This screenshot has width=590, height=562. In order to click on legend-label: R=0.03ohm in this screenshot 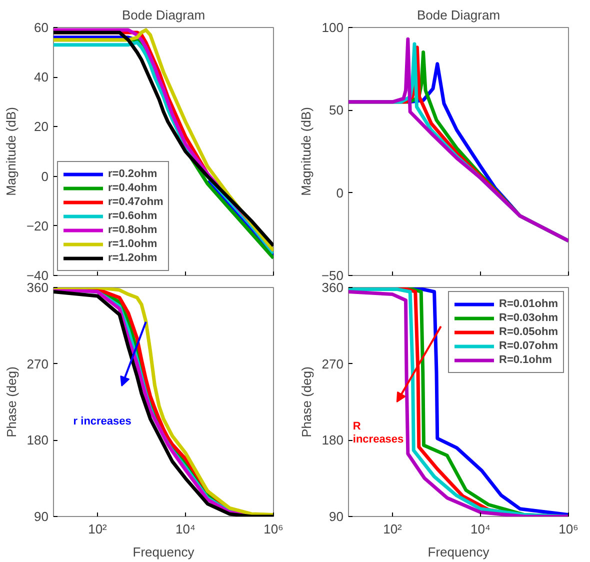, I will do `click(528, 318)`.